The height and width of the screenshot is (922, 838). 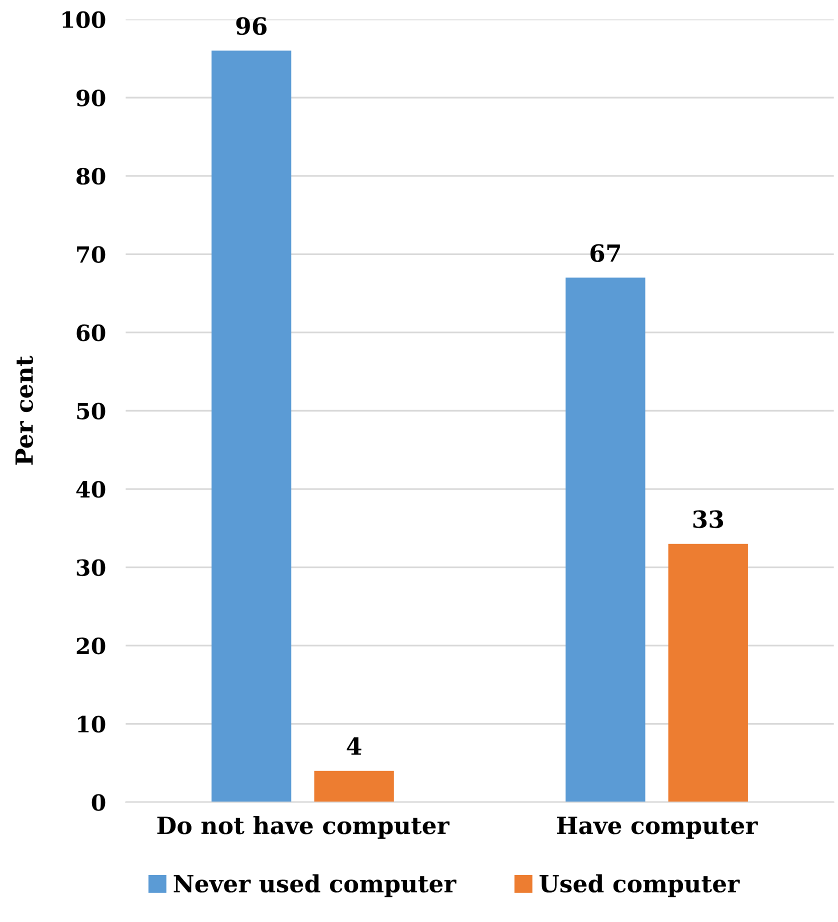 What do you see at coordinates (91, 254) in the screenshot?
I see `y-tick-label: 70` at bounding box center [91, 254].